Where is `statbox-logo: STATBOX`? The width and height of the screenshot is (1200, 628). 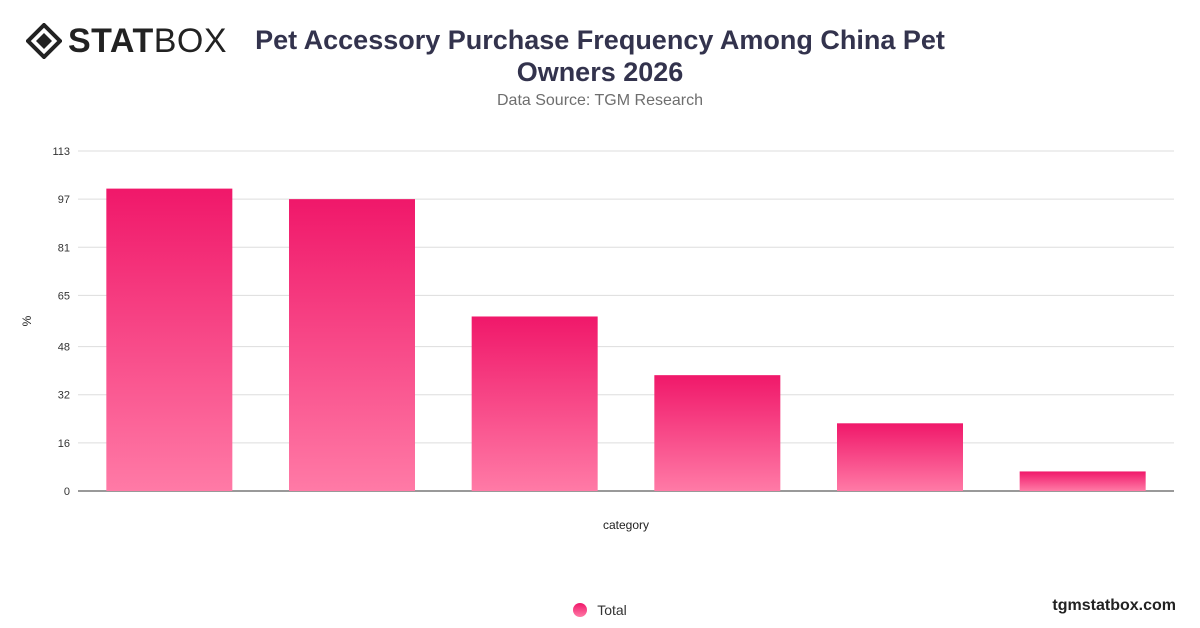
statbox-logo: STATBOX is located at coordinates (126, 41).